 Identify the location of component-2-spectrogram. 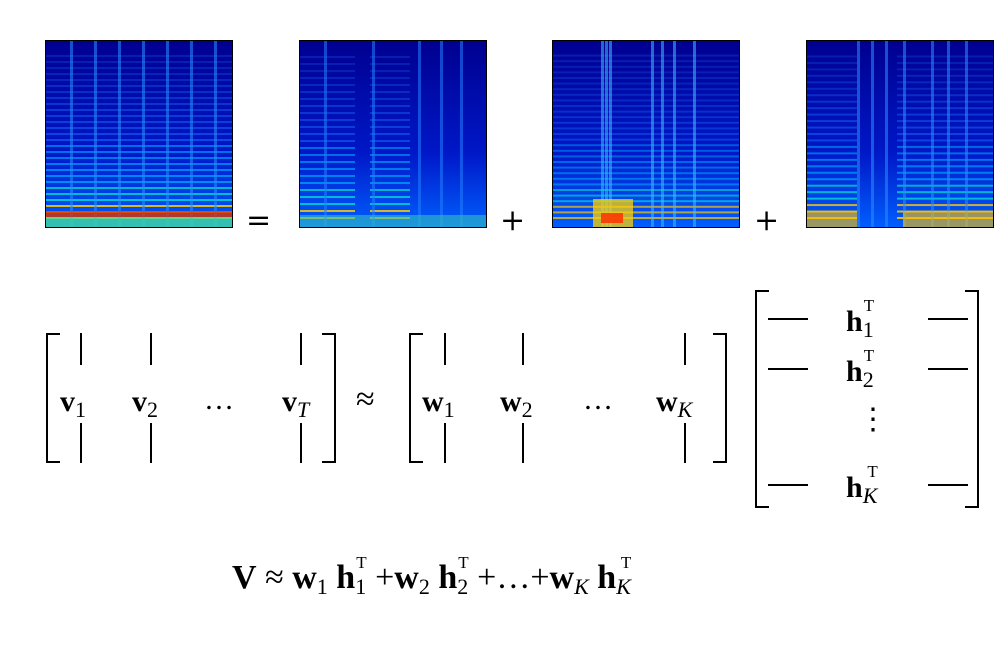
(646, 134).